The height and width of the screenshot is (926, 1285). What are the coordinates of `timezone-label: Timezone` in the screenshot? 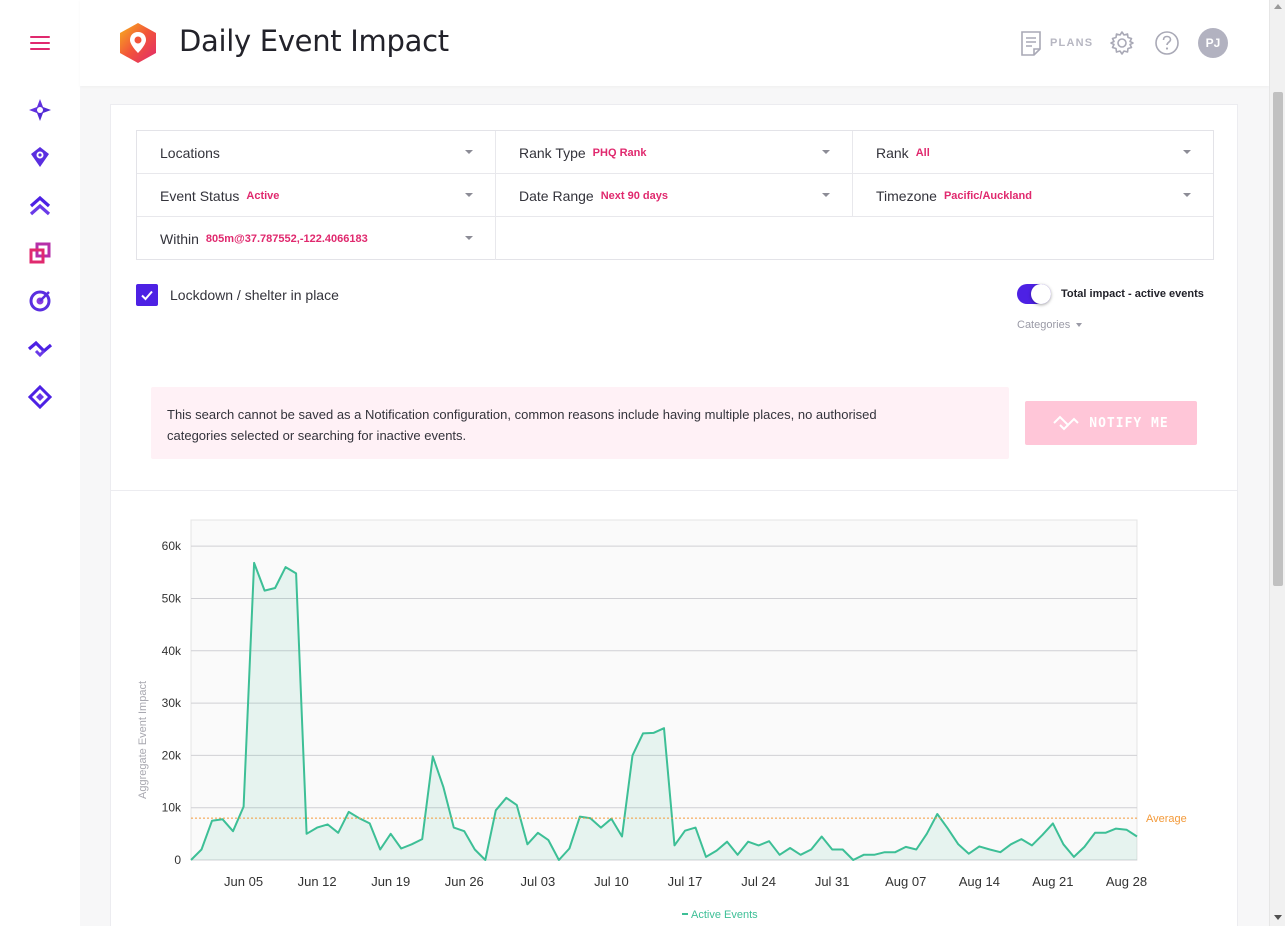 It's located at (906, 195).